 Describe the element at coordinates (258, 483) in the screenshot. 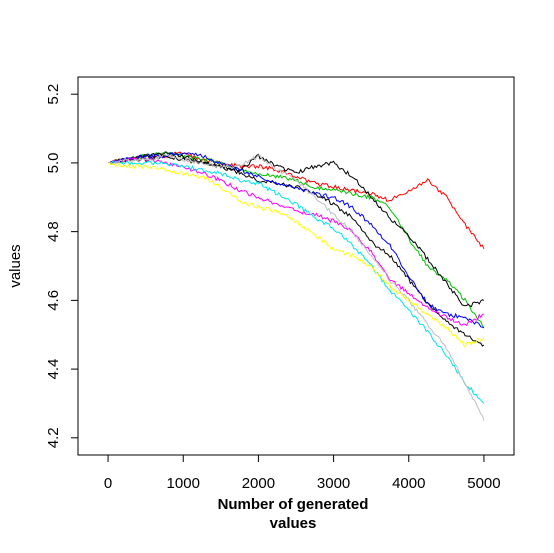

I see `x-tick-label: 2000` at that location.